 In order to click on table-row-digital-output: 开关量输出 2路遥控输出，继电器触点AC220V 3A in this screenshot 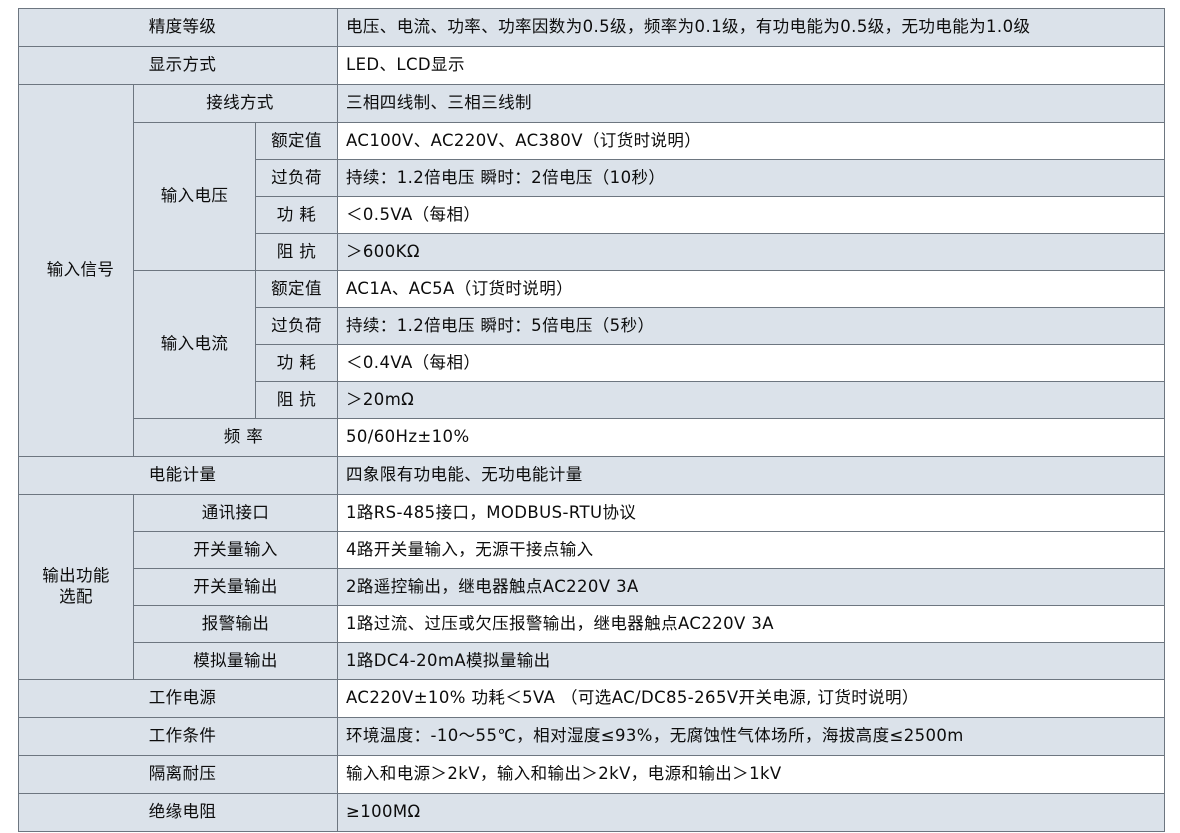, I will do `click(592, 587)`.